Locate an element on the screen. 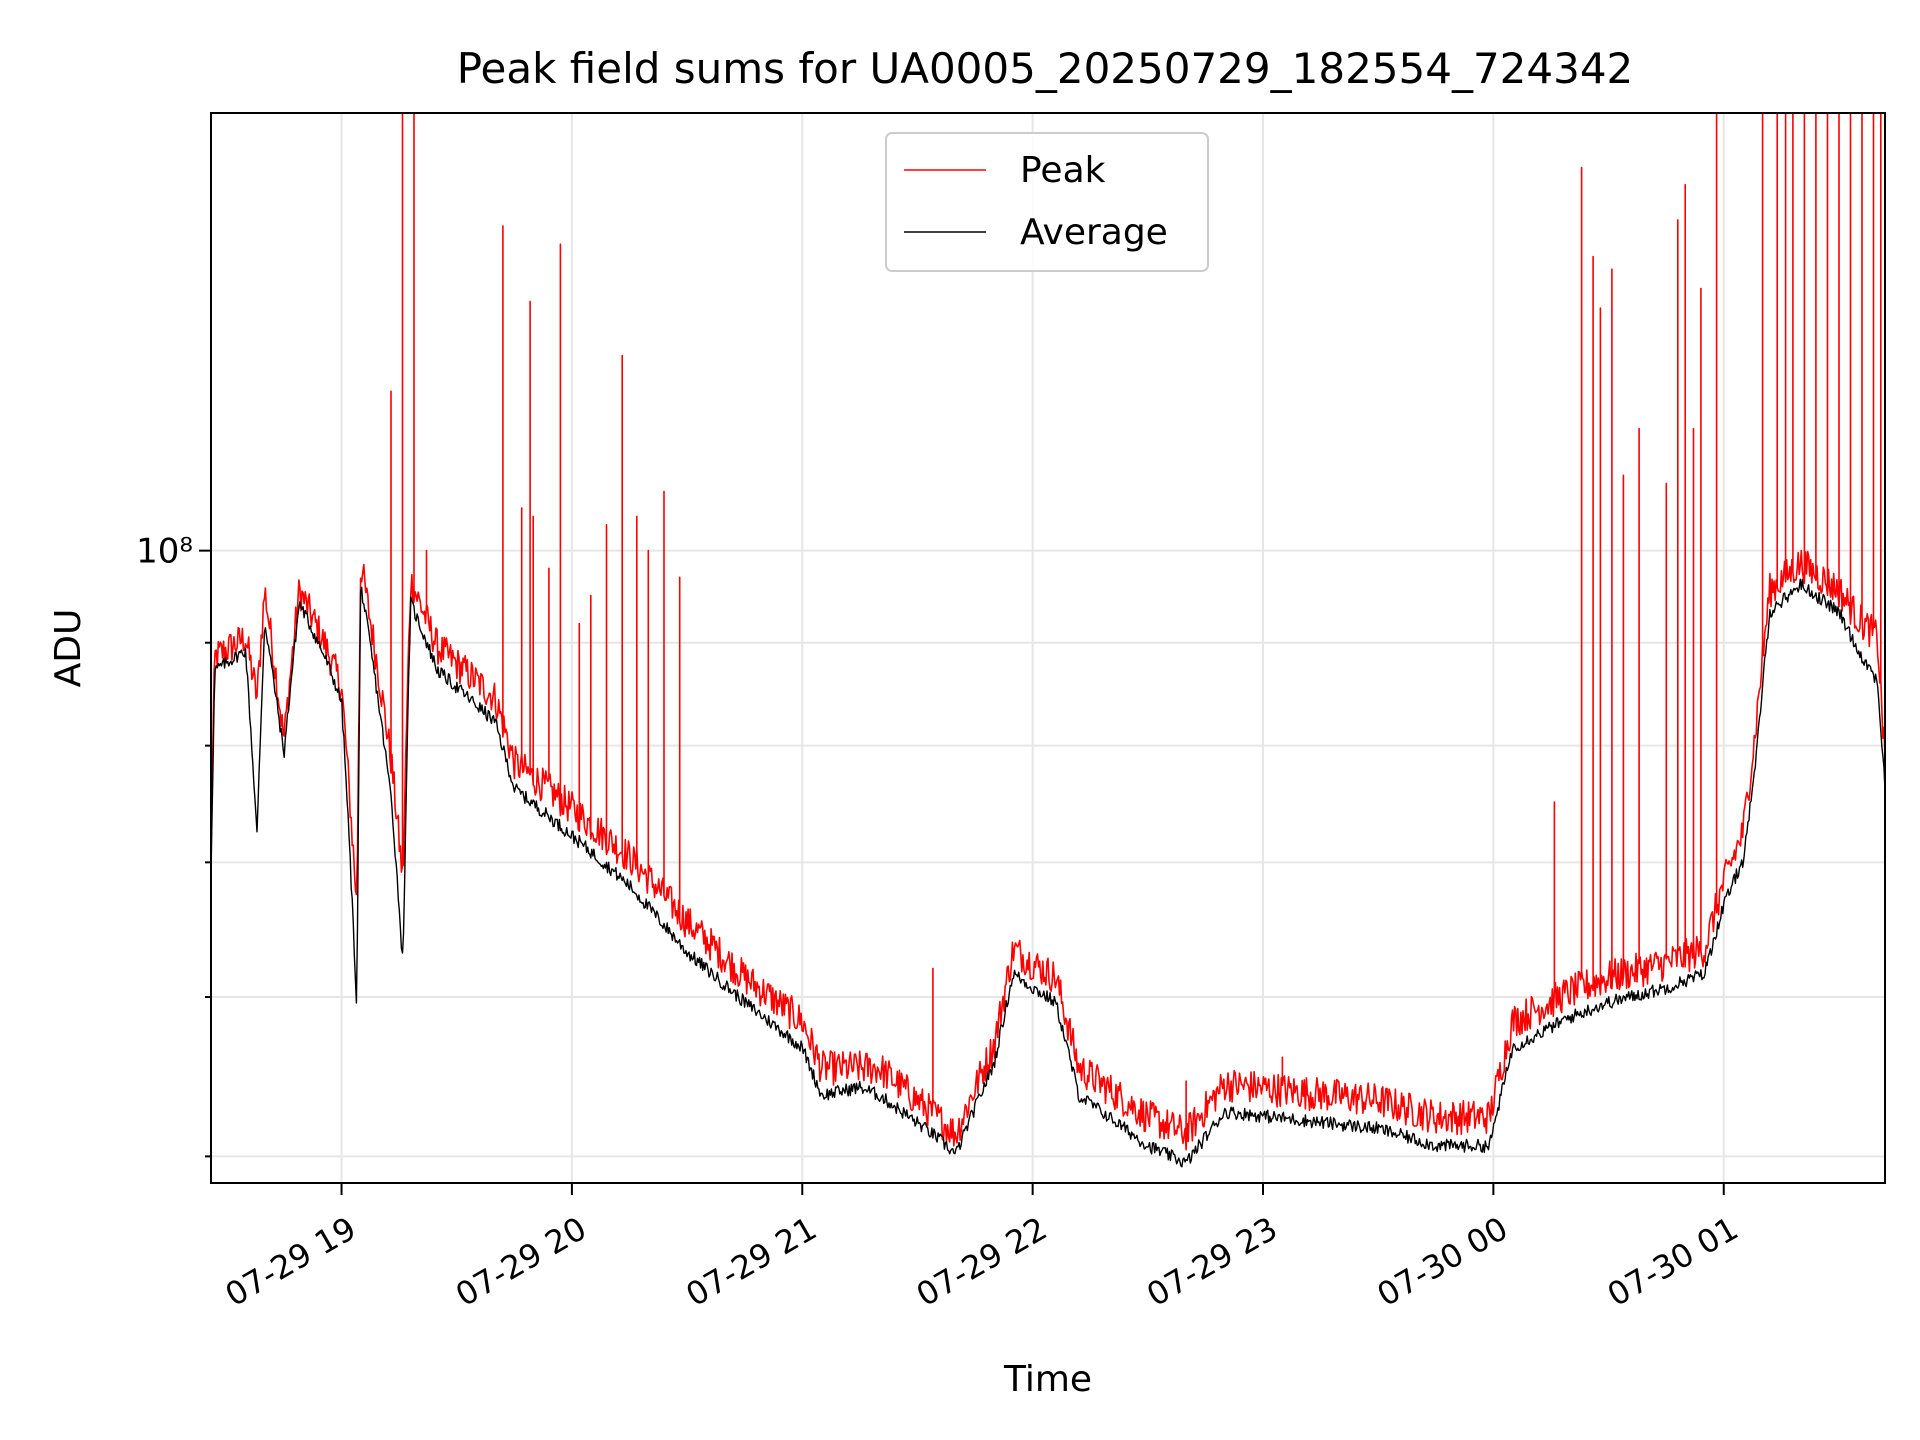 Image resolution: width=1920 pixels, height=1440 pixels. x-axis-label: Time is located at coordinates (1047, 1379).